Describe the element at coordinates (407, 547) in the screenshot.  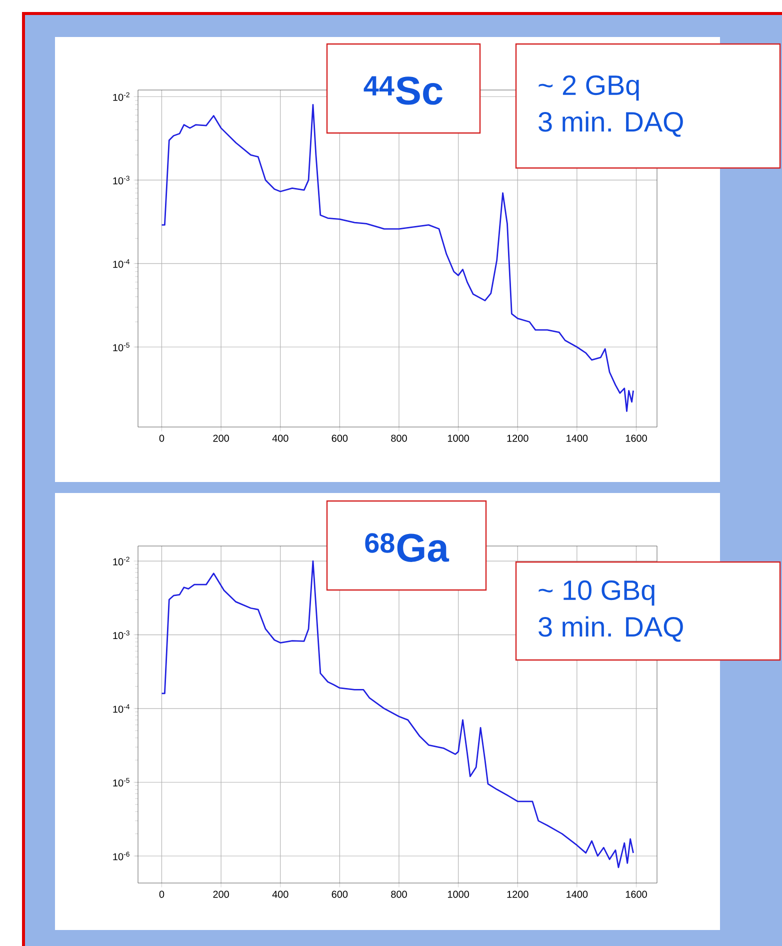
I see `chart-title: $^{68}$Ga` at that location.